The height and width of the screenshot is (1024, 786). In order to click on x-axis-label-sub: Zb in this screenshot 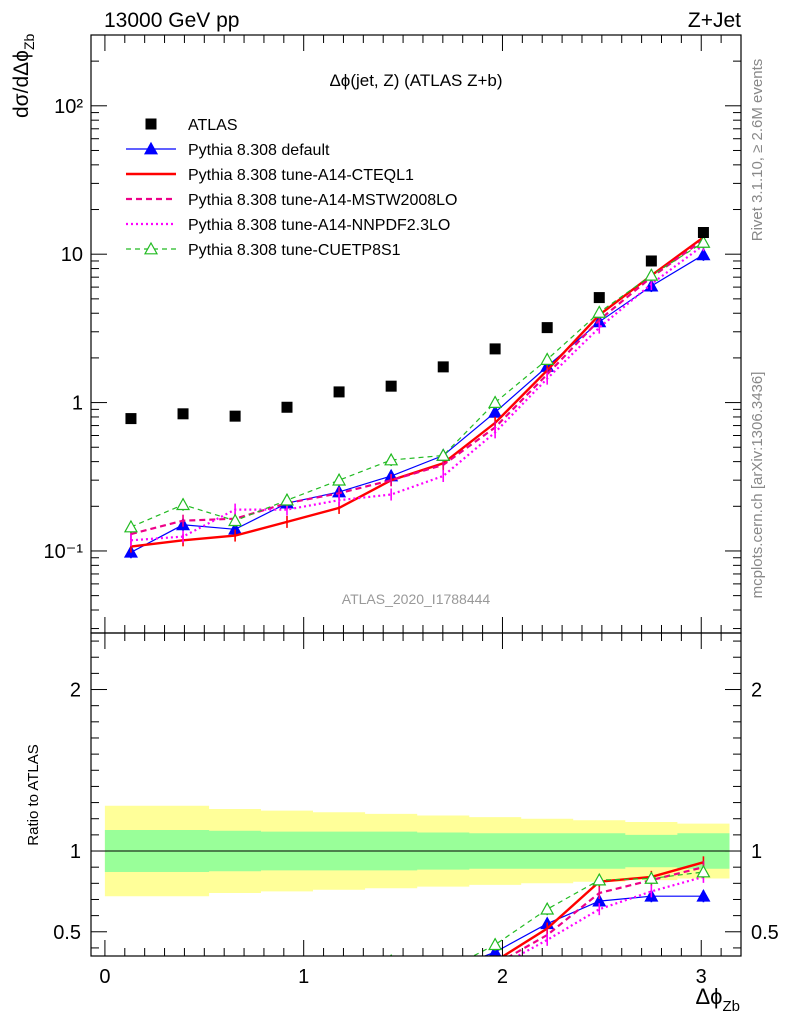, I will do `click(731, 1006)`.